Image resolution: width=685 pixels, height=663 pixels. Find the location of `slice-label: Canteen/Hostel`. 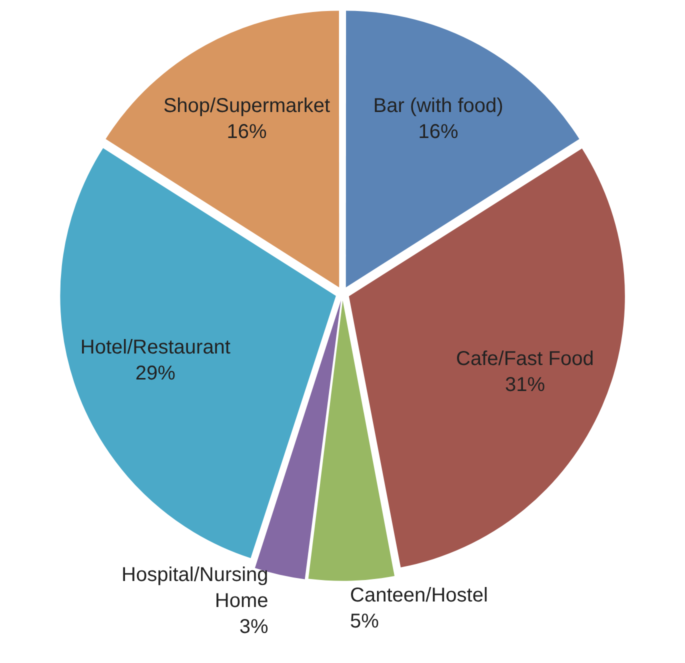

slice-label: Canteen/Hostel is located at coordinates (419, 595).